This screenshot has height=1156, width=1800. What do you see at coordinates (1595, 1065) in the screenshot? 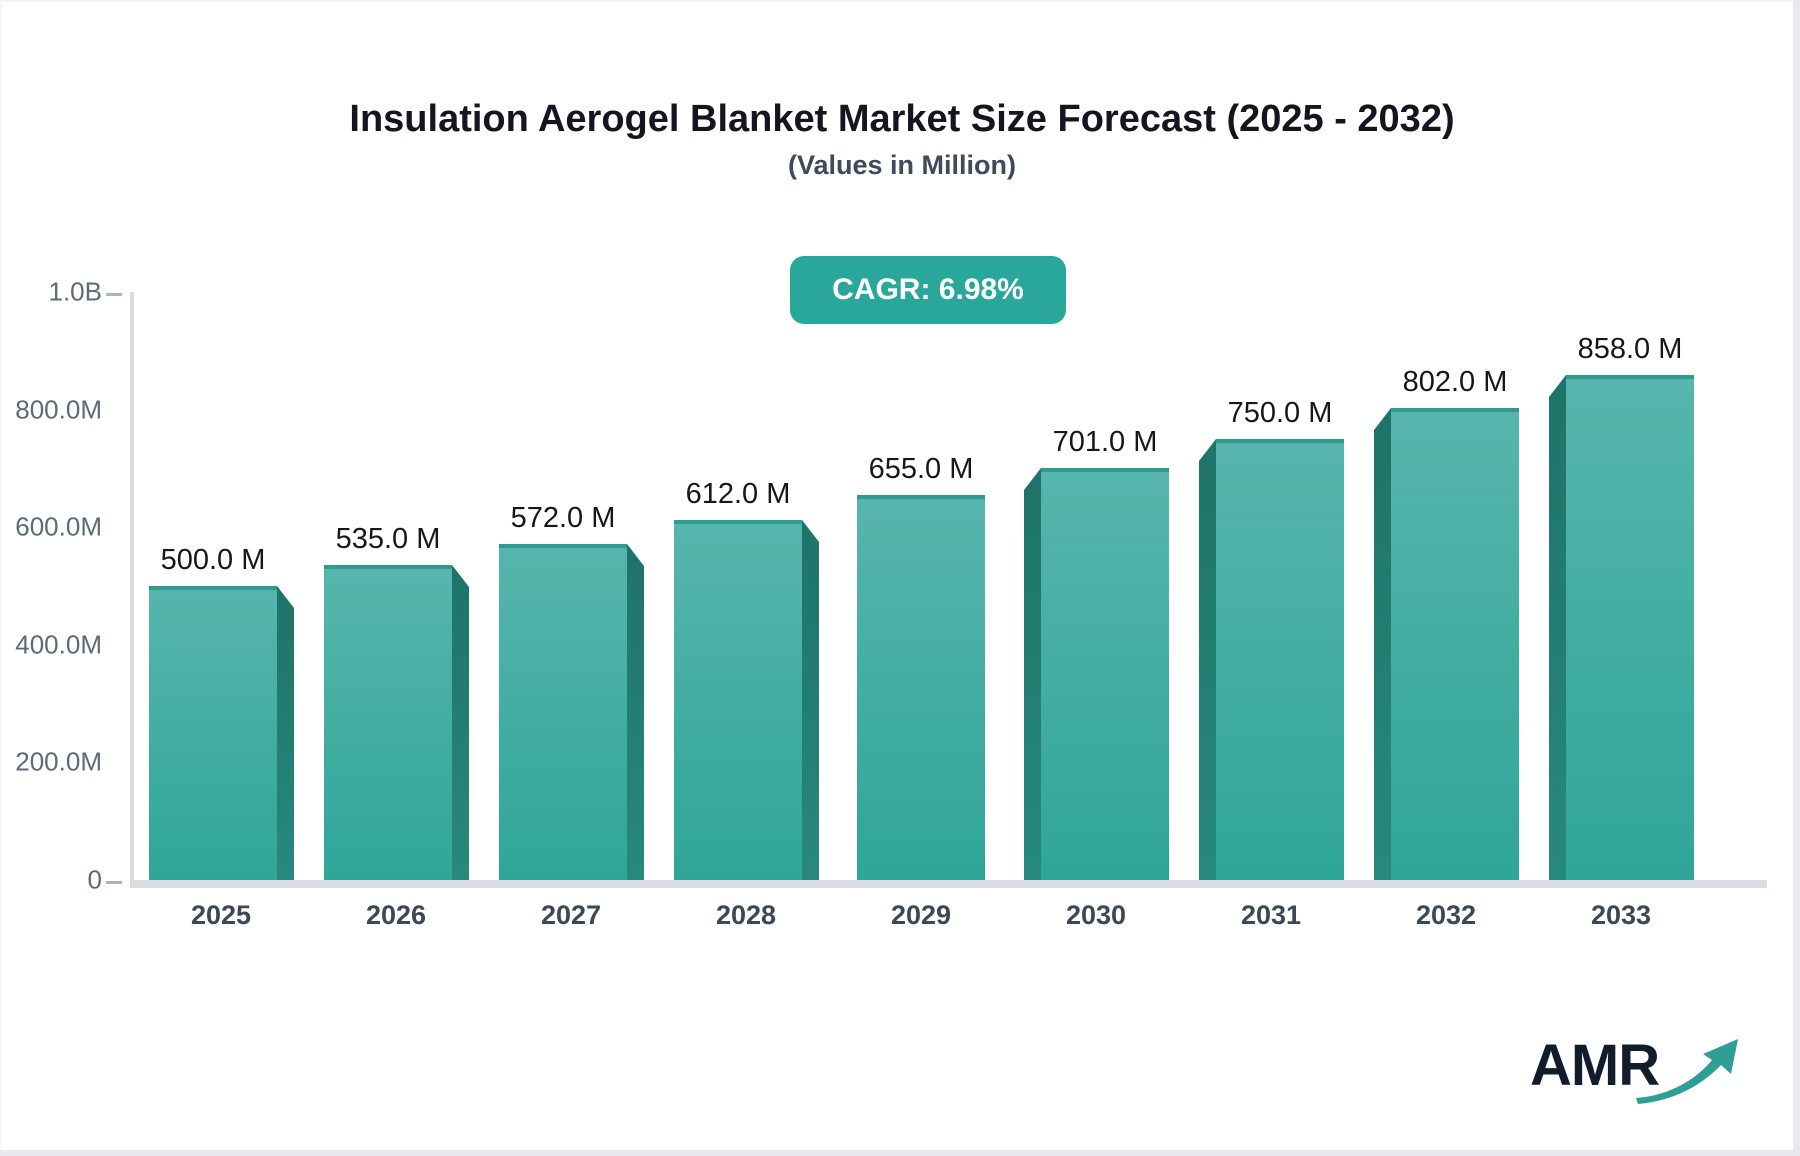
I see `amr-logo-text: AMR` at bounding box center [1595, 1065].